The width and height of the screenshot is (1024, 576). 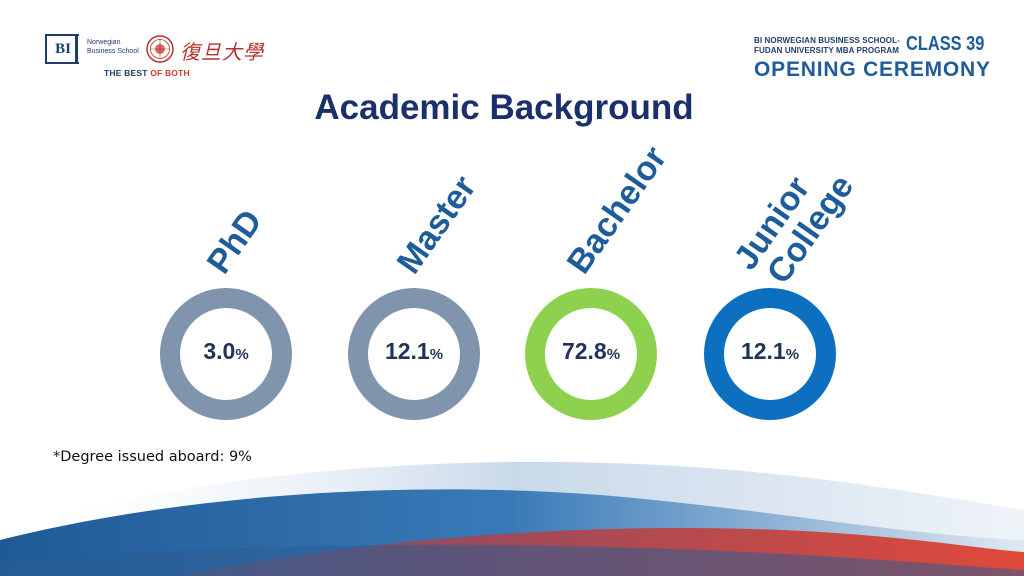 I want to click on program-line1: BI NORWEGIAN BUSINESS SCHOOL-, so click(x=827, y=40).